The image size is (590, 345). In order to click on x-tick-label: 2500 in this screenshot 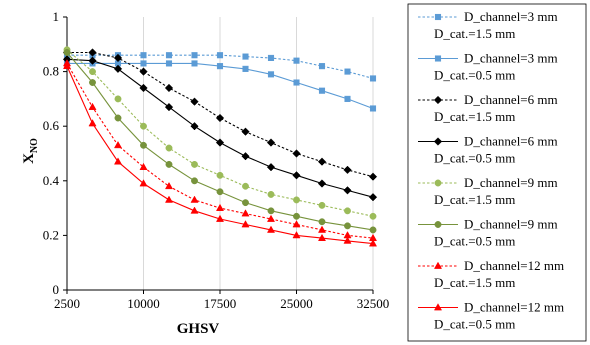, I will do `click(67, 303)`.